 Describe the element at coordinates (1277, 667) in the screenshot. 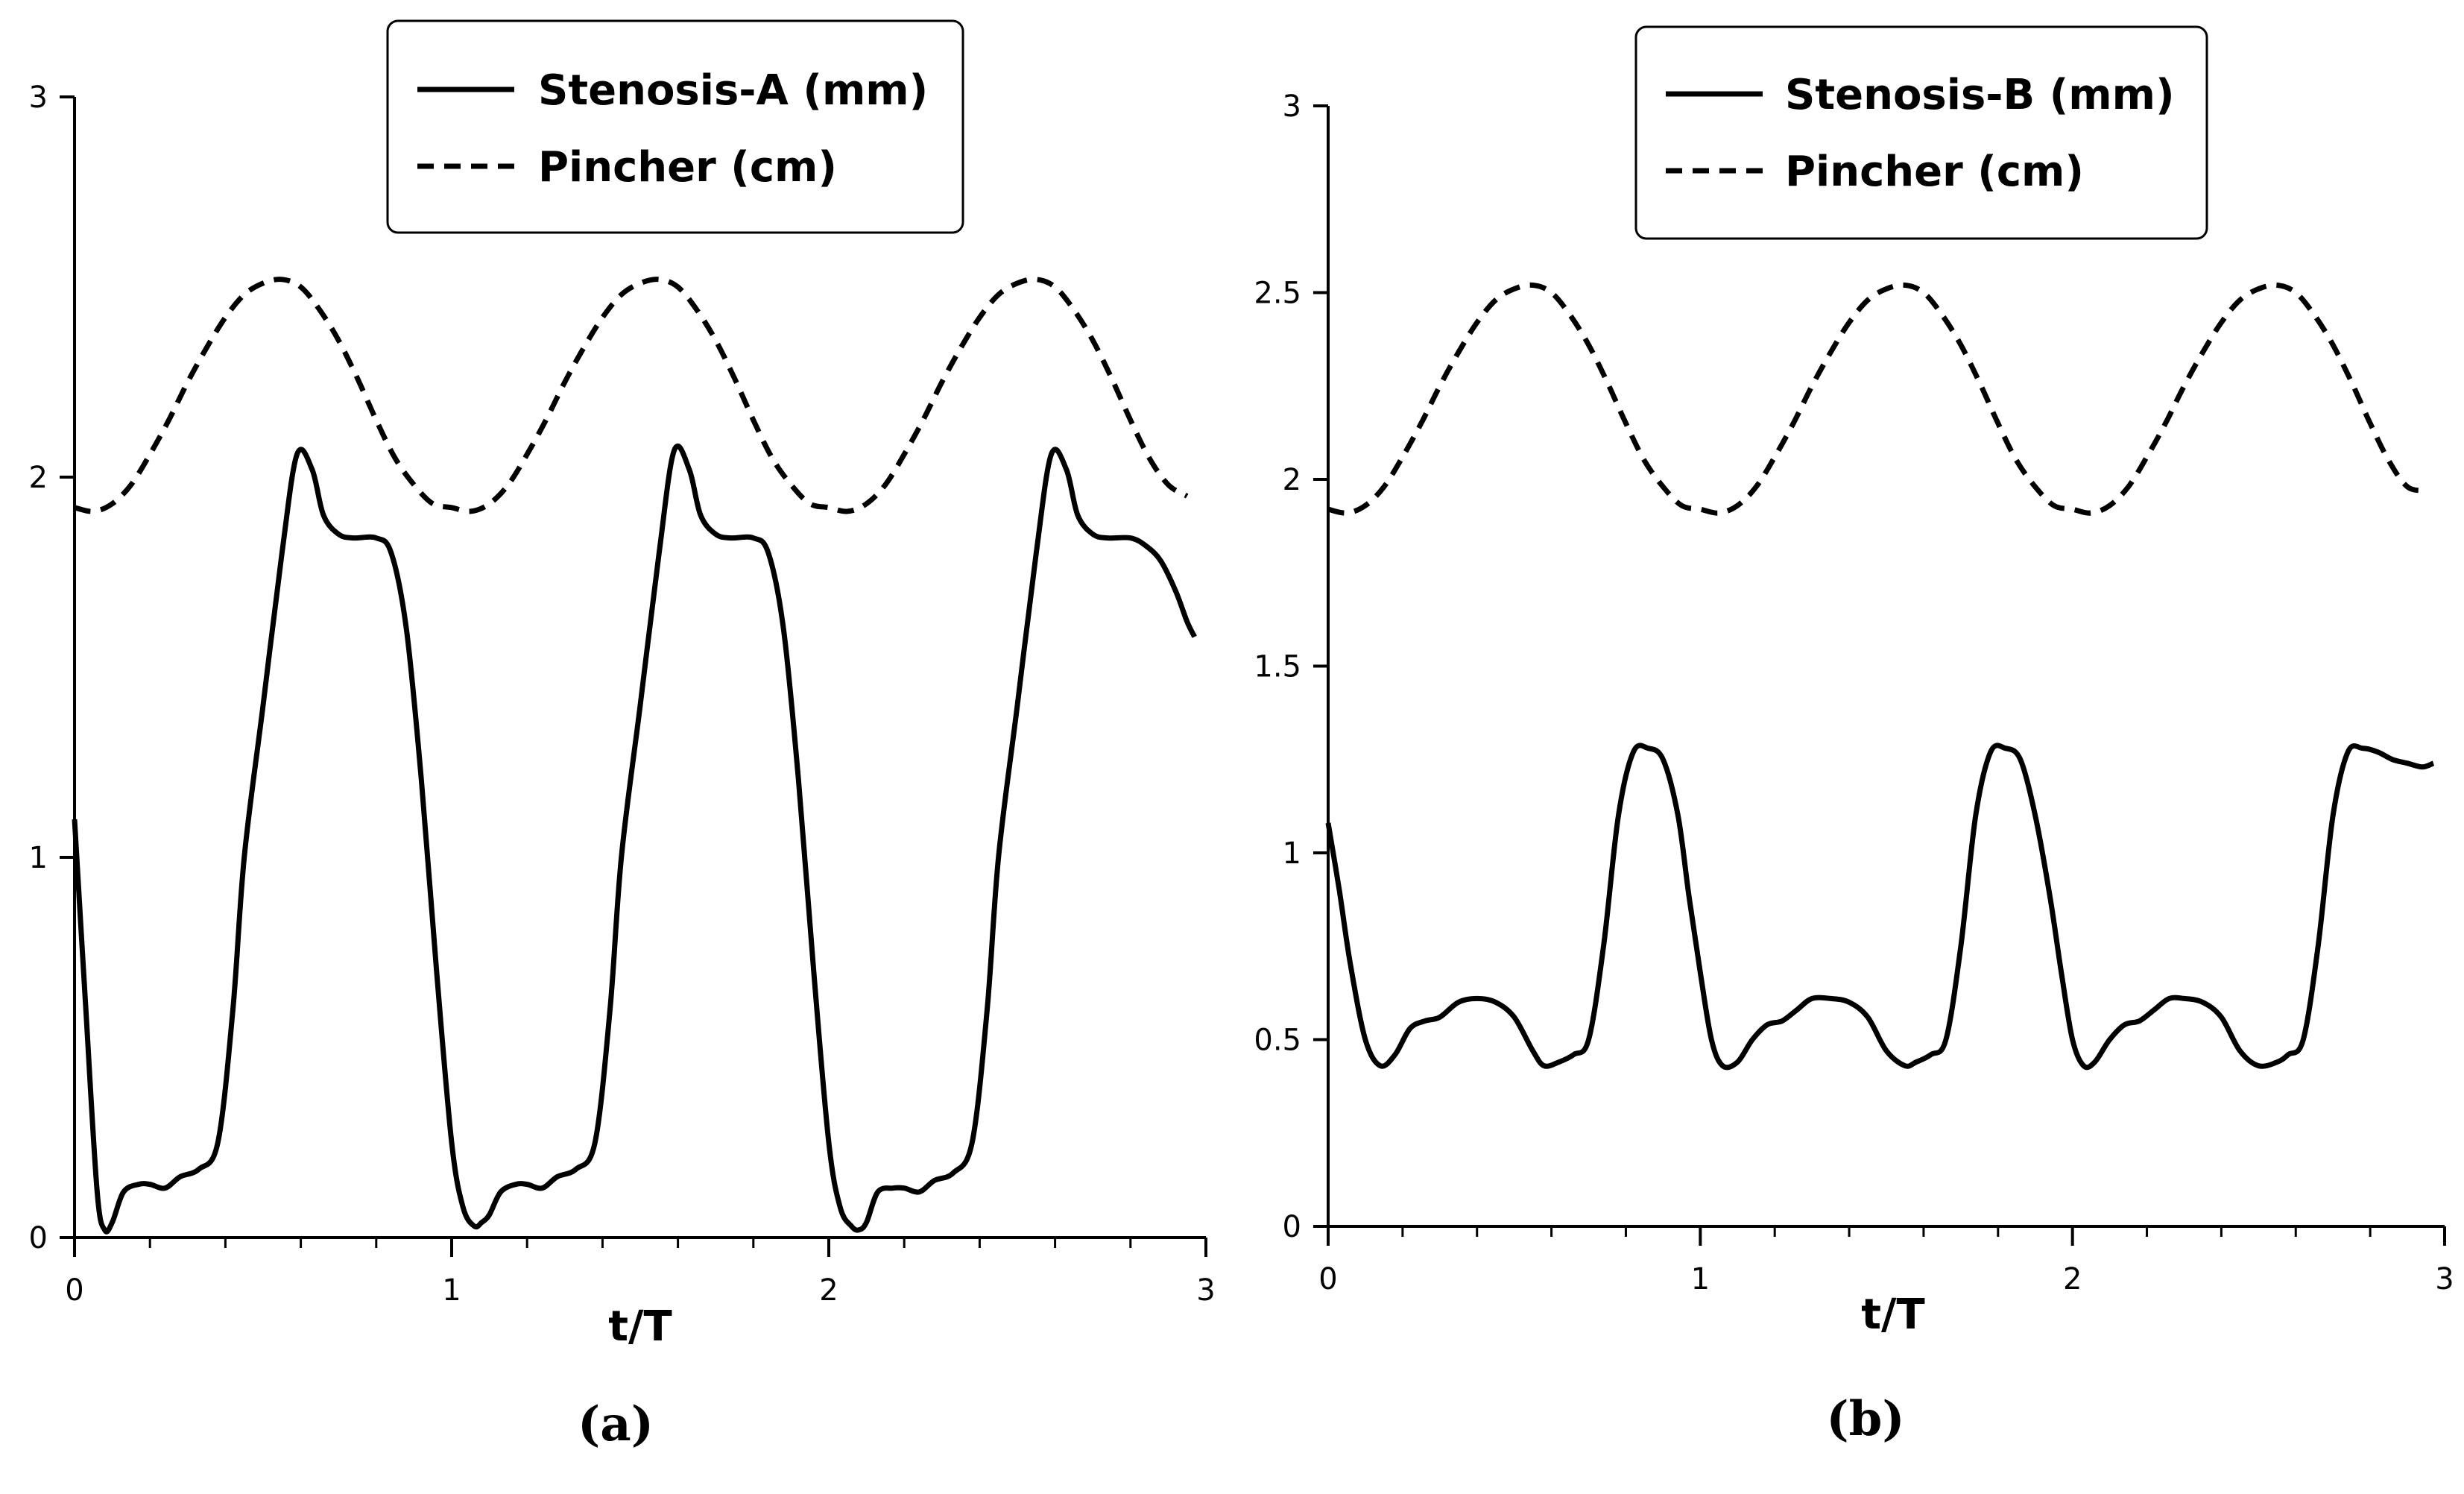

I see `y-tick-label: 1.5` at that location.